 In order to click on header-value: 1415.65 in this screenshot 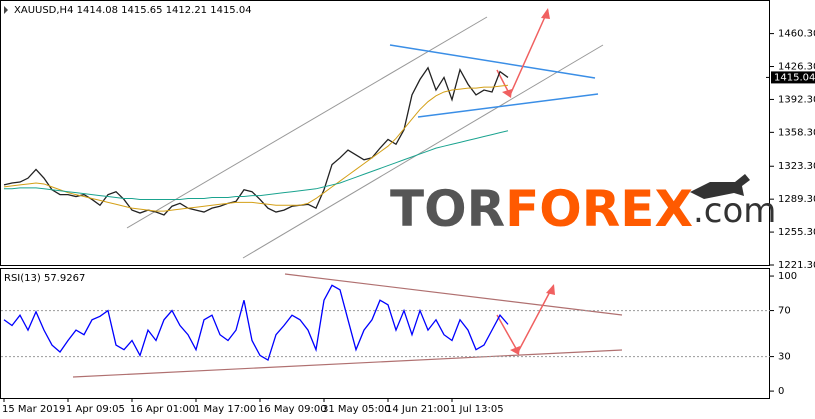, I will do `click(143, 10)`.